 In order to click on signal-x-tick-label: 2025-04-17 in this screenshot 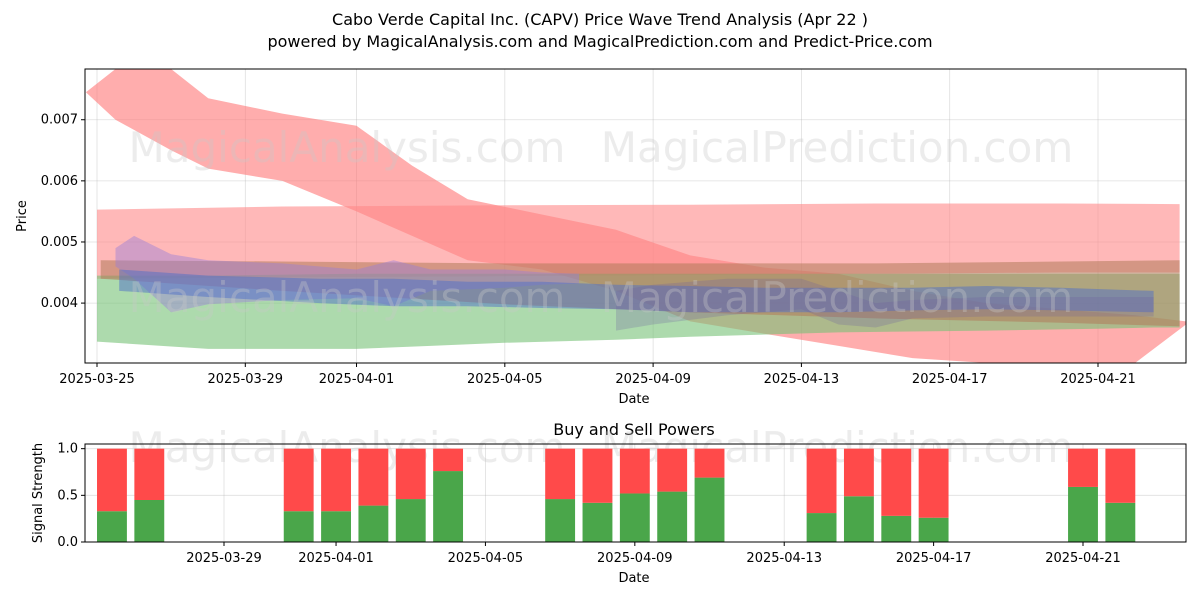, I will do `click(934, 558)`.